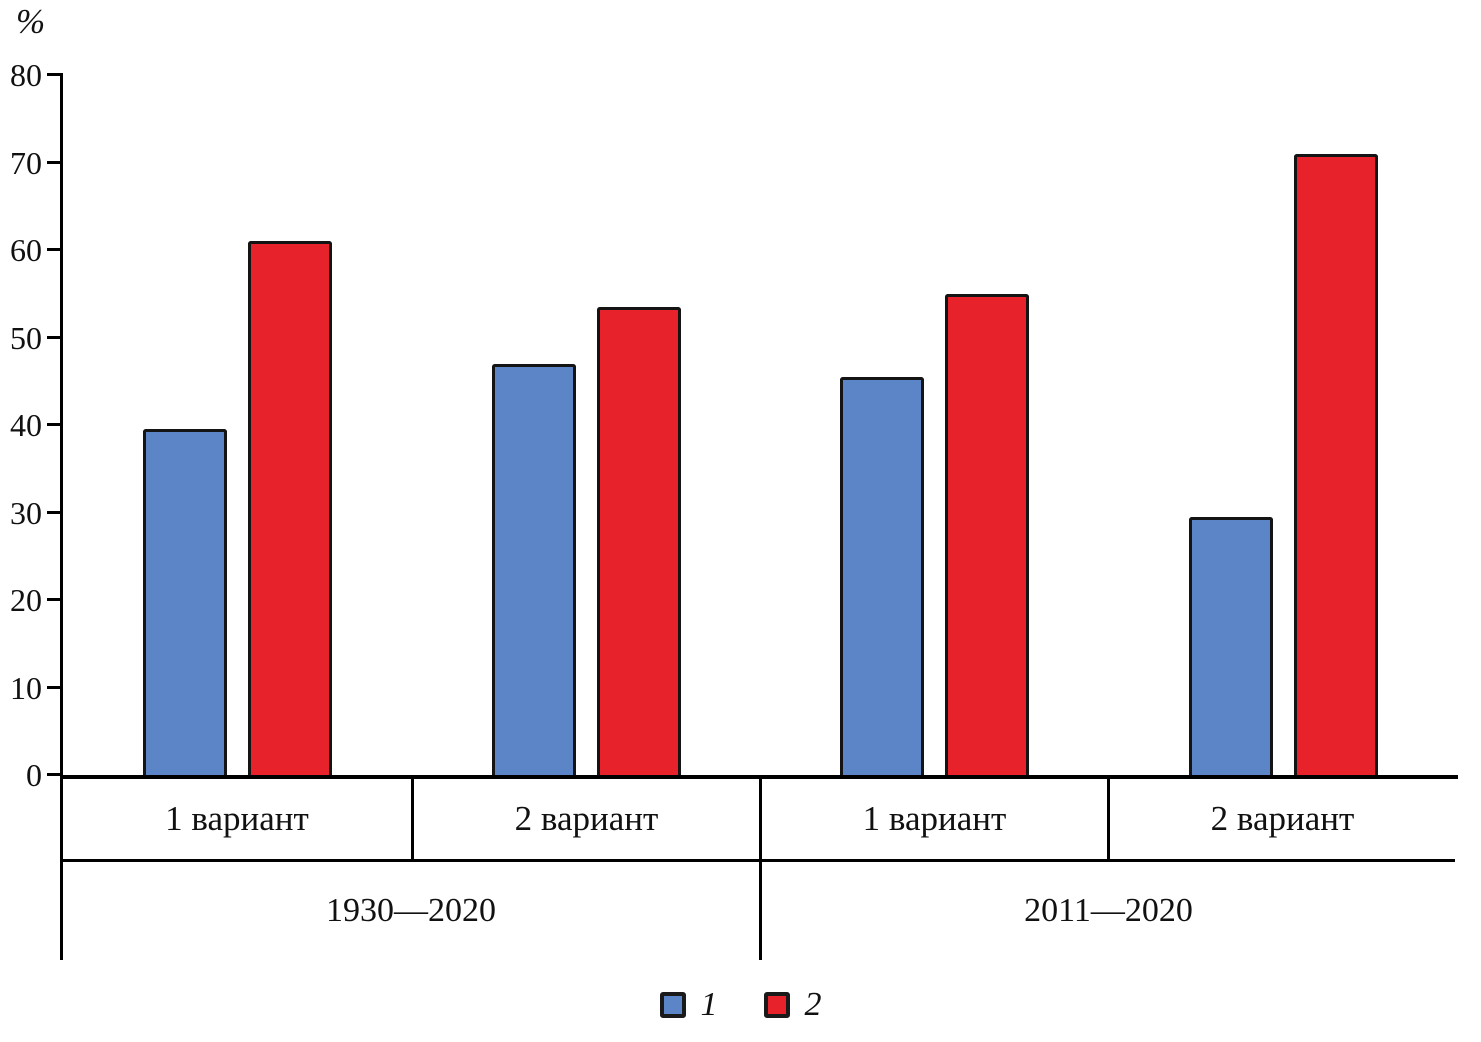 This screenshot has height=1042, width=1481. What do you see at coordinates (31, 21) in the screenshot?
I see `y-axis-unit-label: %` at bounding box center [31, 21].